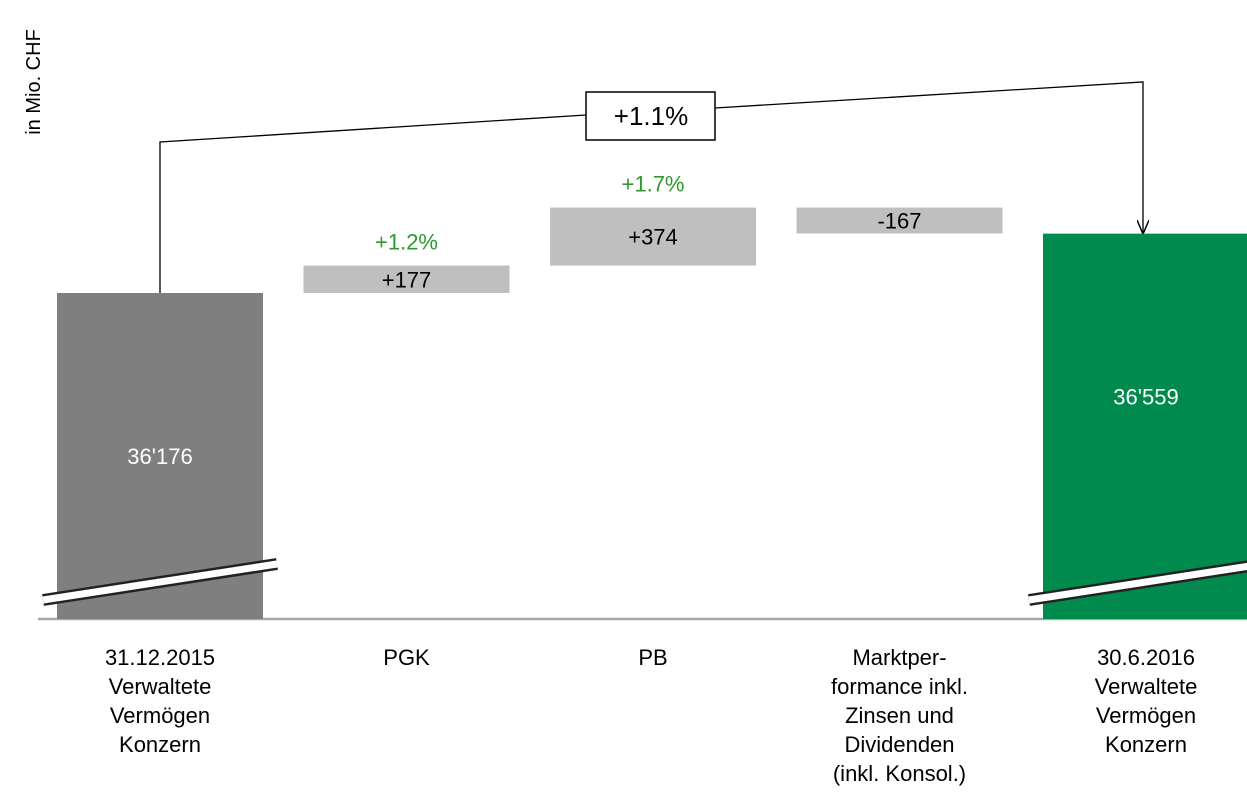  I want to click on bar-pct-label-1: +1.2%, so click(406, 242).